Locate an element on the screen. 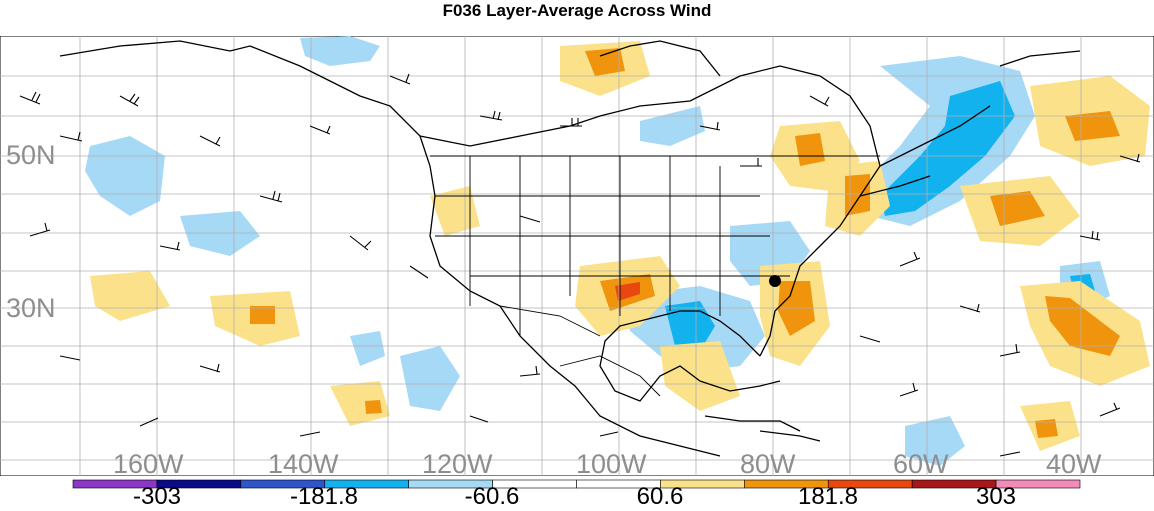  colorbar-label: 181.8 is located at coordinates (828, 496).